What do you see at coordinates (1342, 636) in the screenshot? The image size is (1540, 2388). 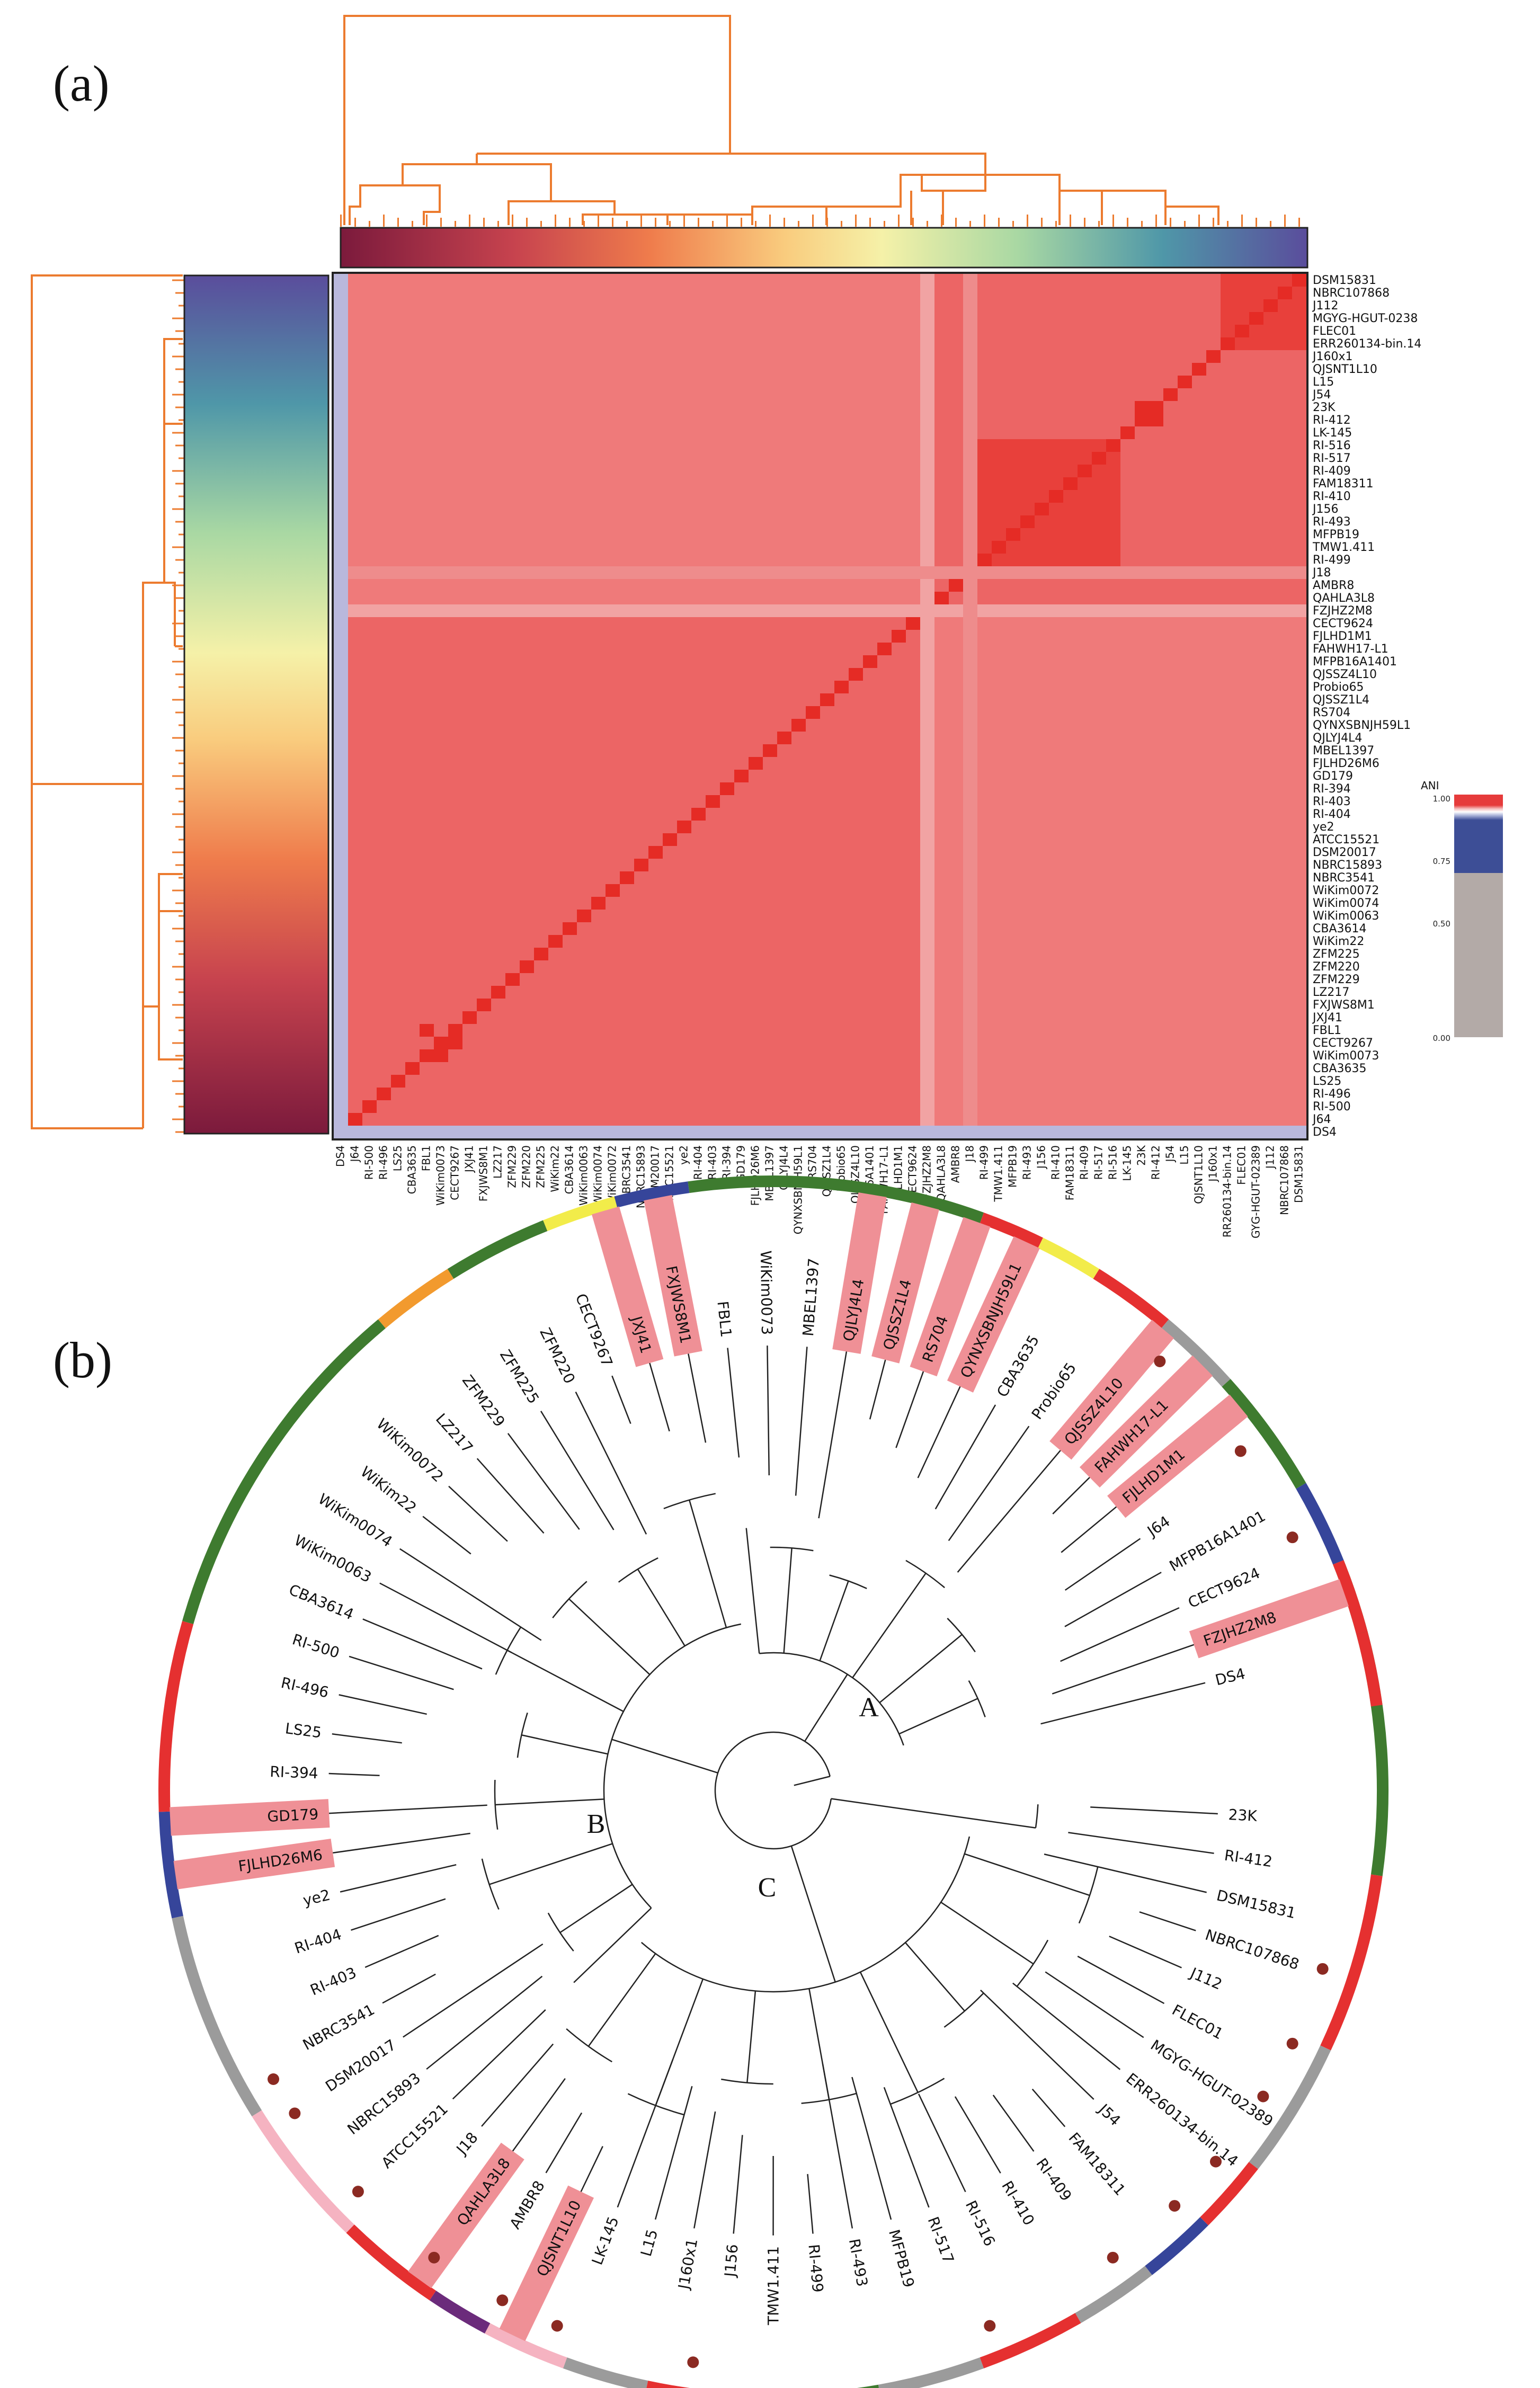 I see `row-label: FJLHD1M1` at bounding box center [1342, 636].